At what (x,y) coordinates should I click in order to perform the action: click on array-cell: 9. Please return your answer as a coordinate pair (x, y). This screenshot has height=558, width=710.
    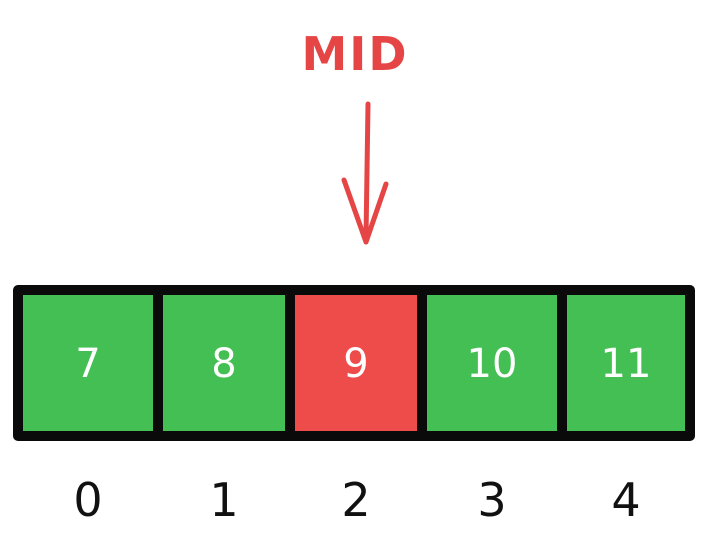
    Looking at the image, I should click on (356, 363).